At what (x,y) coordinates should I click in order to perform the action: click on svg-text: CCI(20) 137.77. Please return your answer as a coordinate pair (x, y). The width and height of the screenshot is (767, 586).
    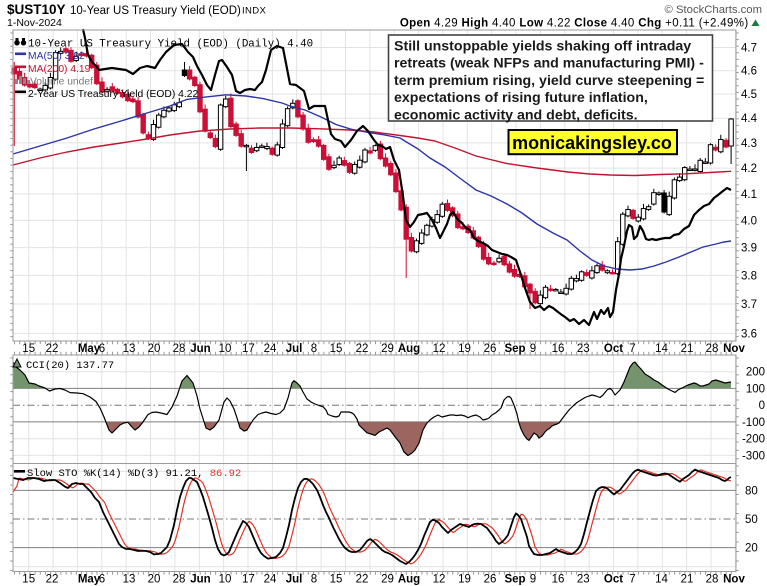
    Looking at the image, I should click on (70, 366).